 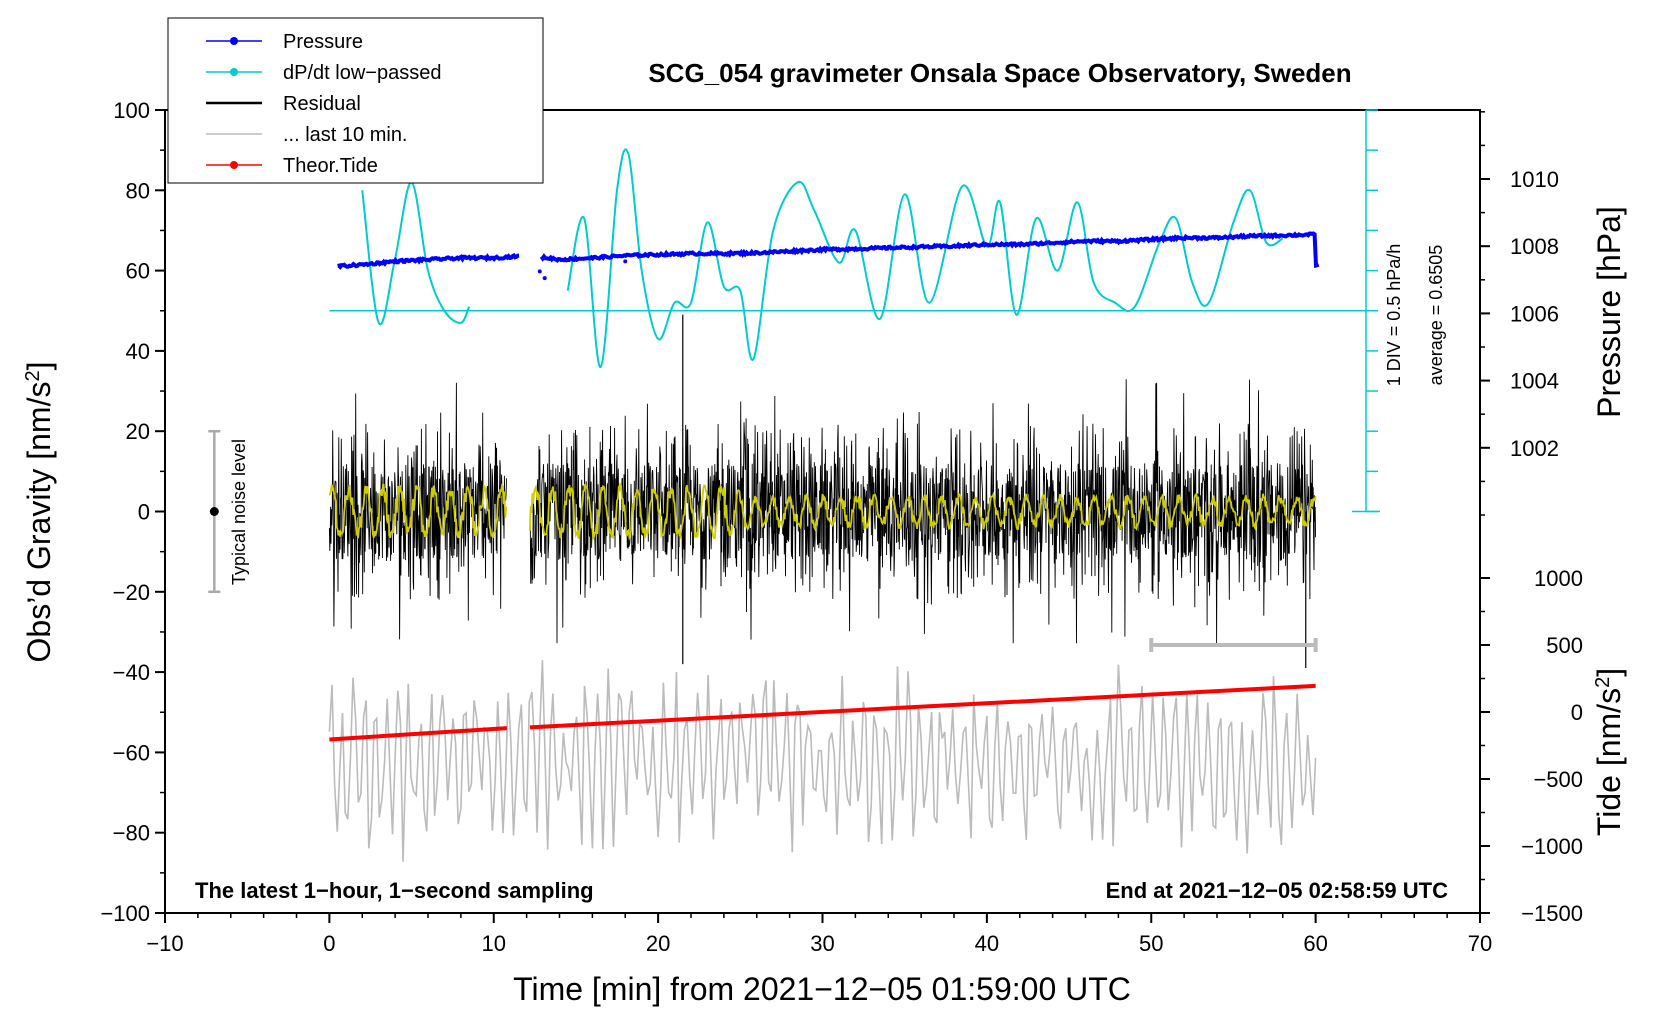 What do you see at coordinates (1534, 179) in the screenshot?
I see `pressure-tick-label: 1010` at bounding box center [1534, 179].